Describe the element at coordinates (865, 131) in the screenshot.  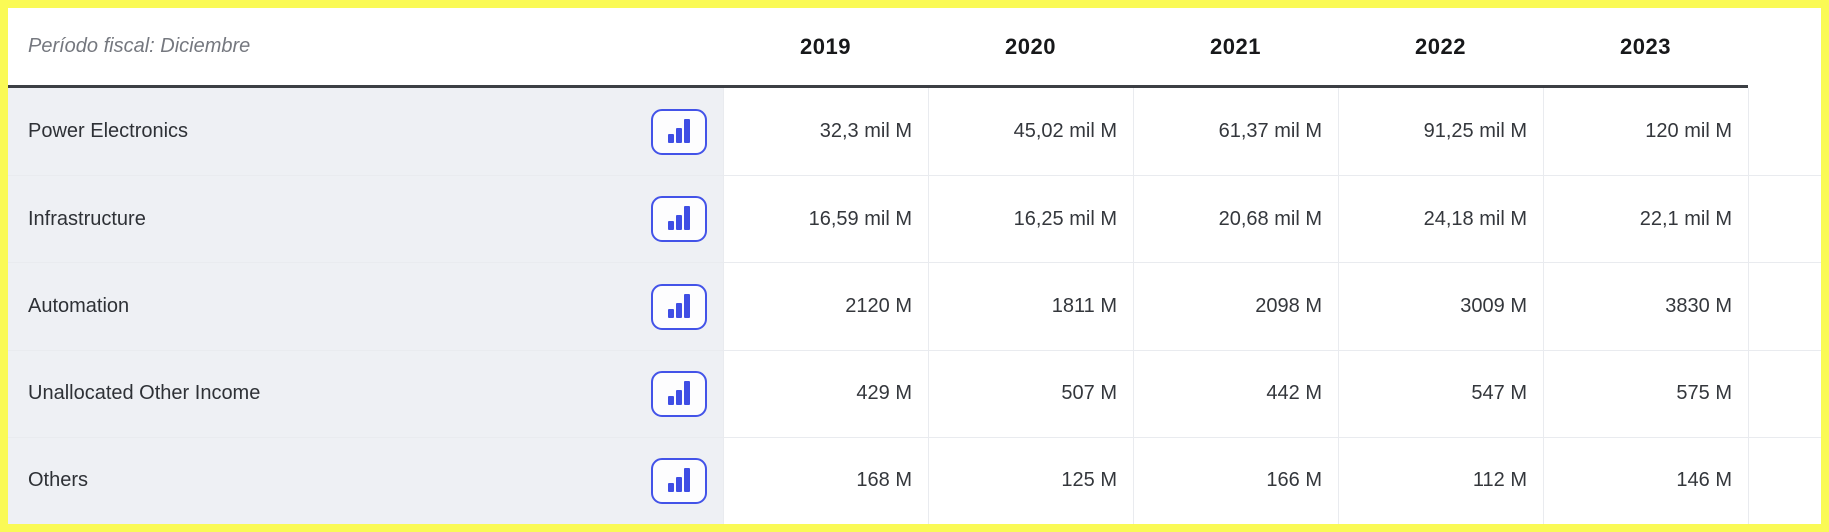
I see `segment-value: 32,3 mil M` at that location.